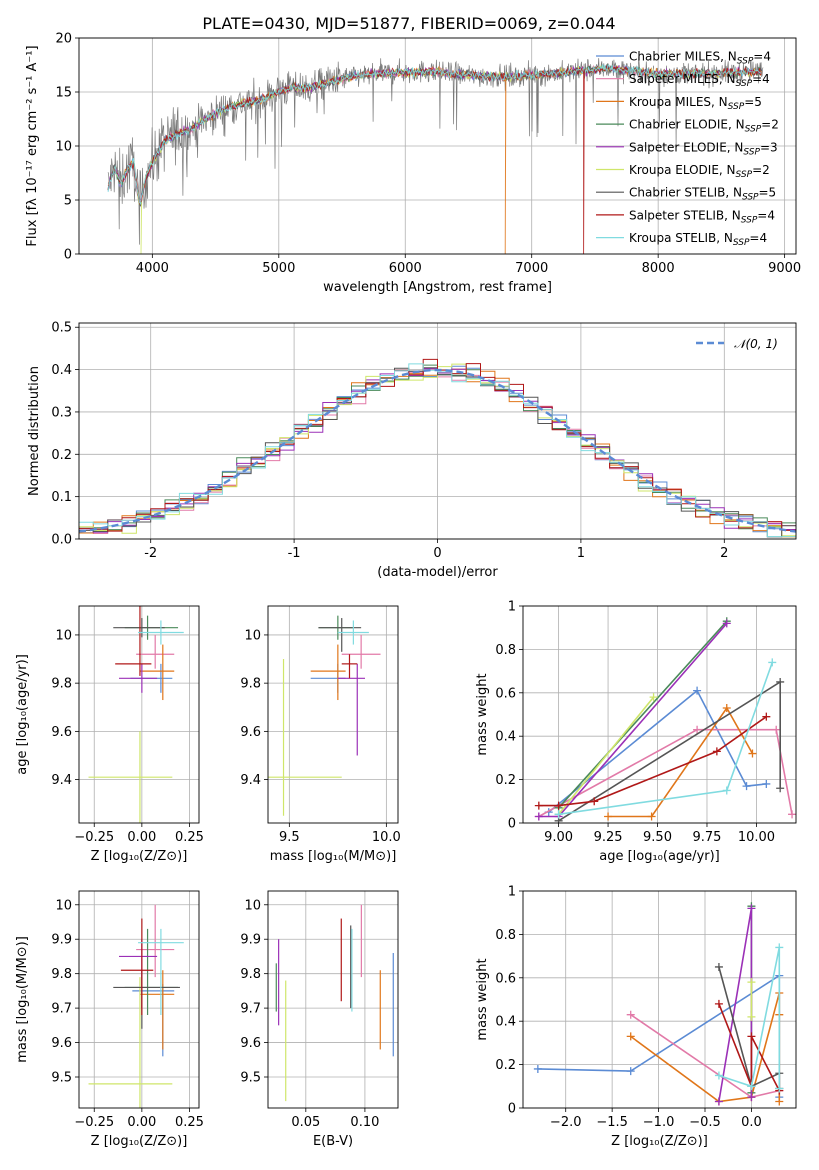  I want to click on legend-entry: Salpeter MILES, NSSP=4, so click(699, 80).